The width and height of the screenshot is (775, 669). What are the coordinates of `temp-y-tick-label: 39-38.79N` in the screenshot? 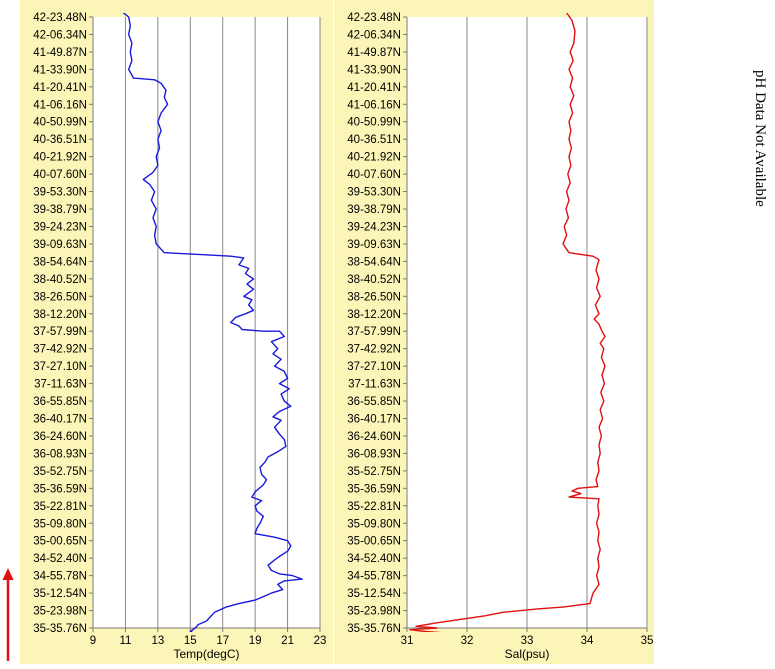 It's located at (60, 210).